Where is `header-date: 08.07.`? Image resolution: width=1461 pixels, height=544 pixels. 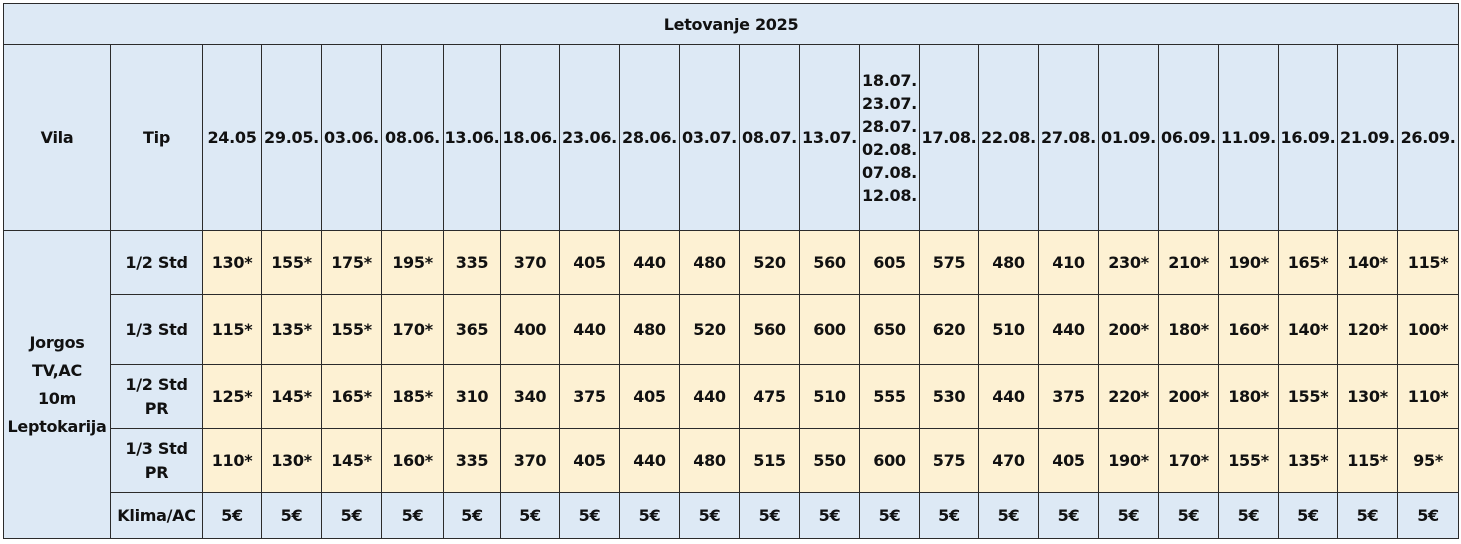 header-date: 08.07. is located at coordinates (769, 137).